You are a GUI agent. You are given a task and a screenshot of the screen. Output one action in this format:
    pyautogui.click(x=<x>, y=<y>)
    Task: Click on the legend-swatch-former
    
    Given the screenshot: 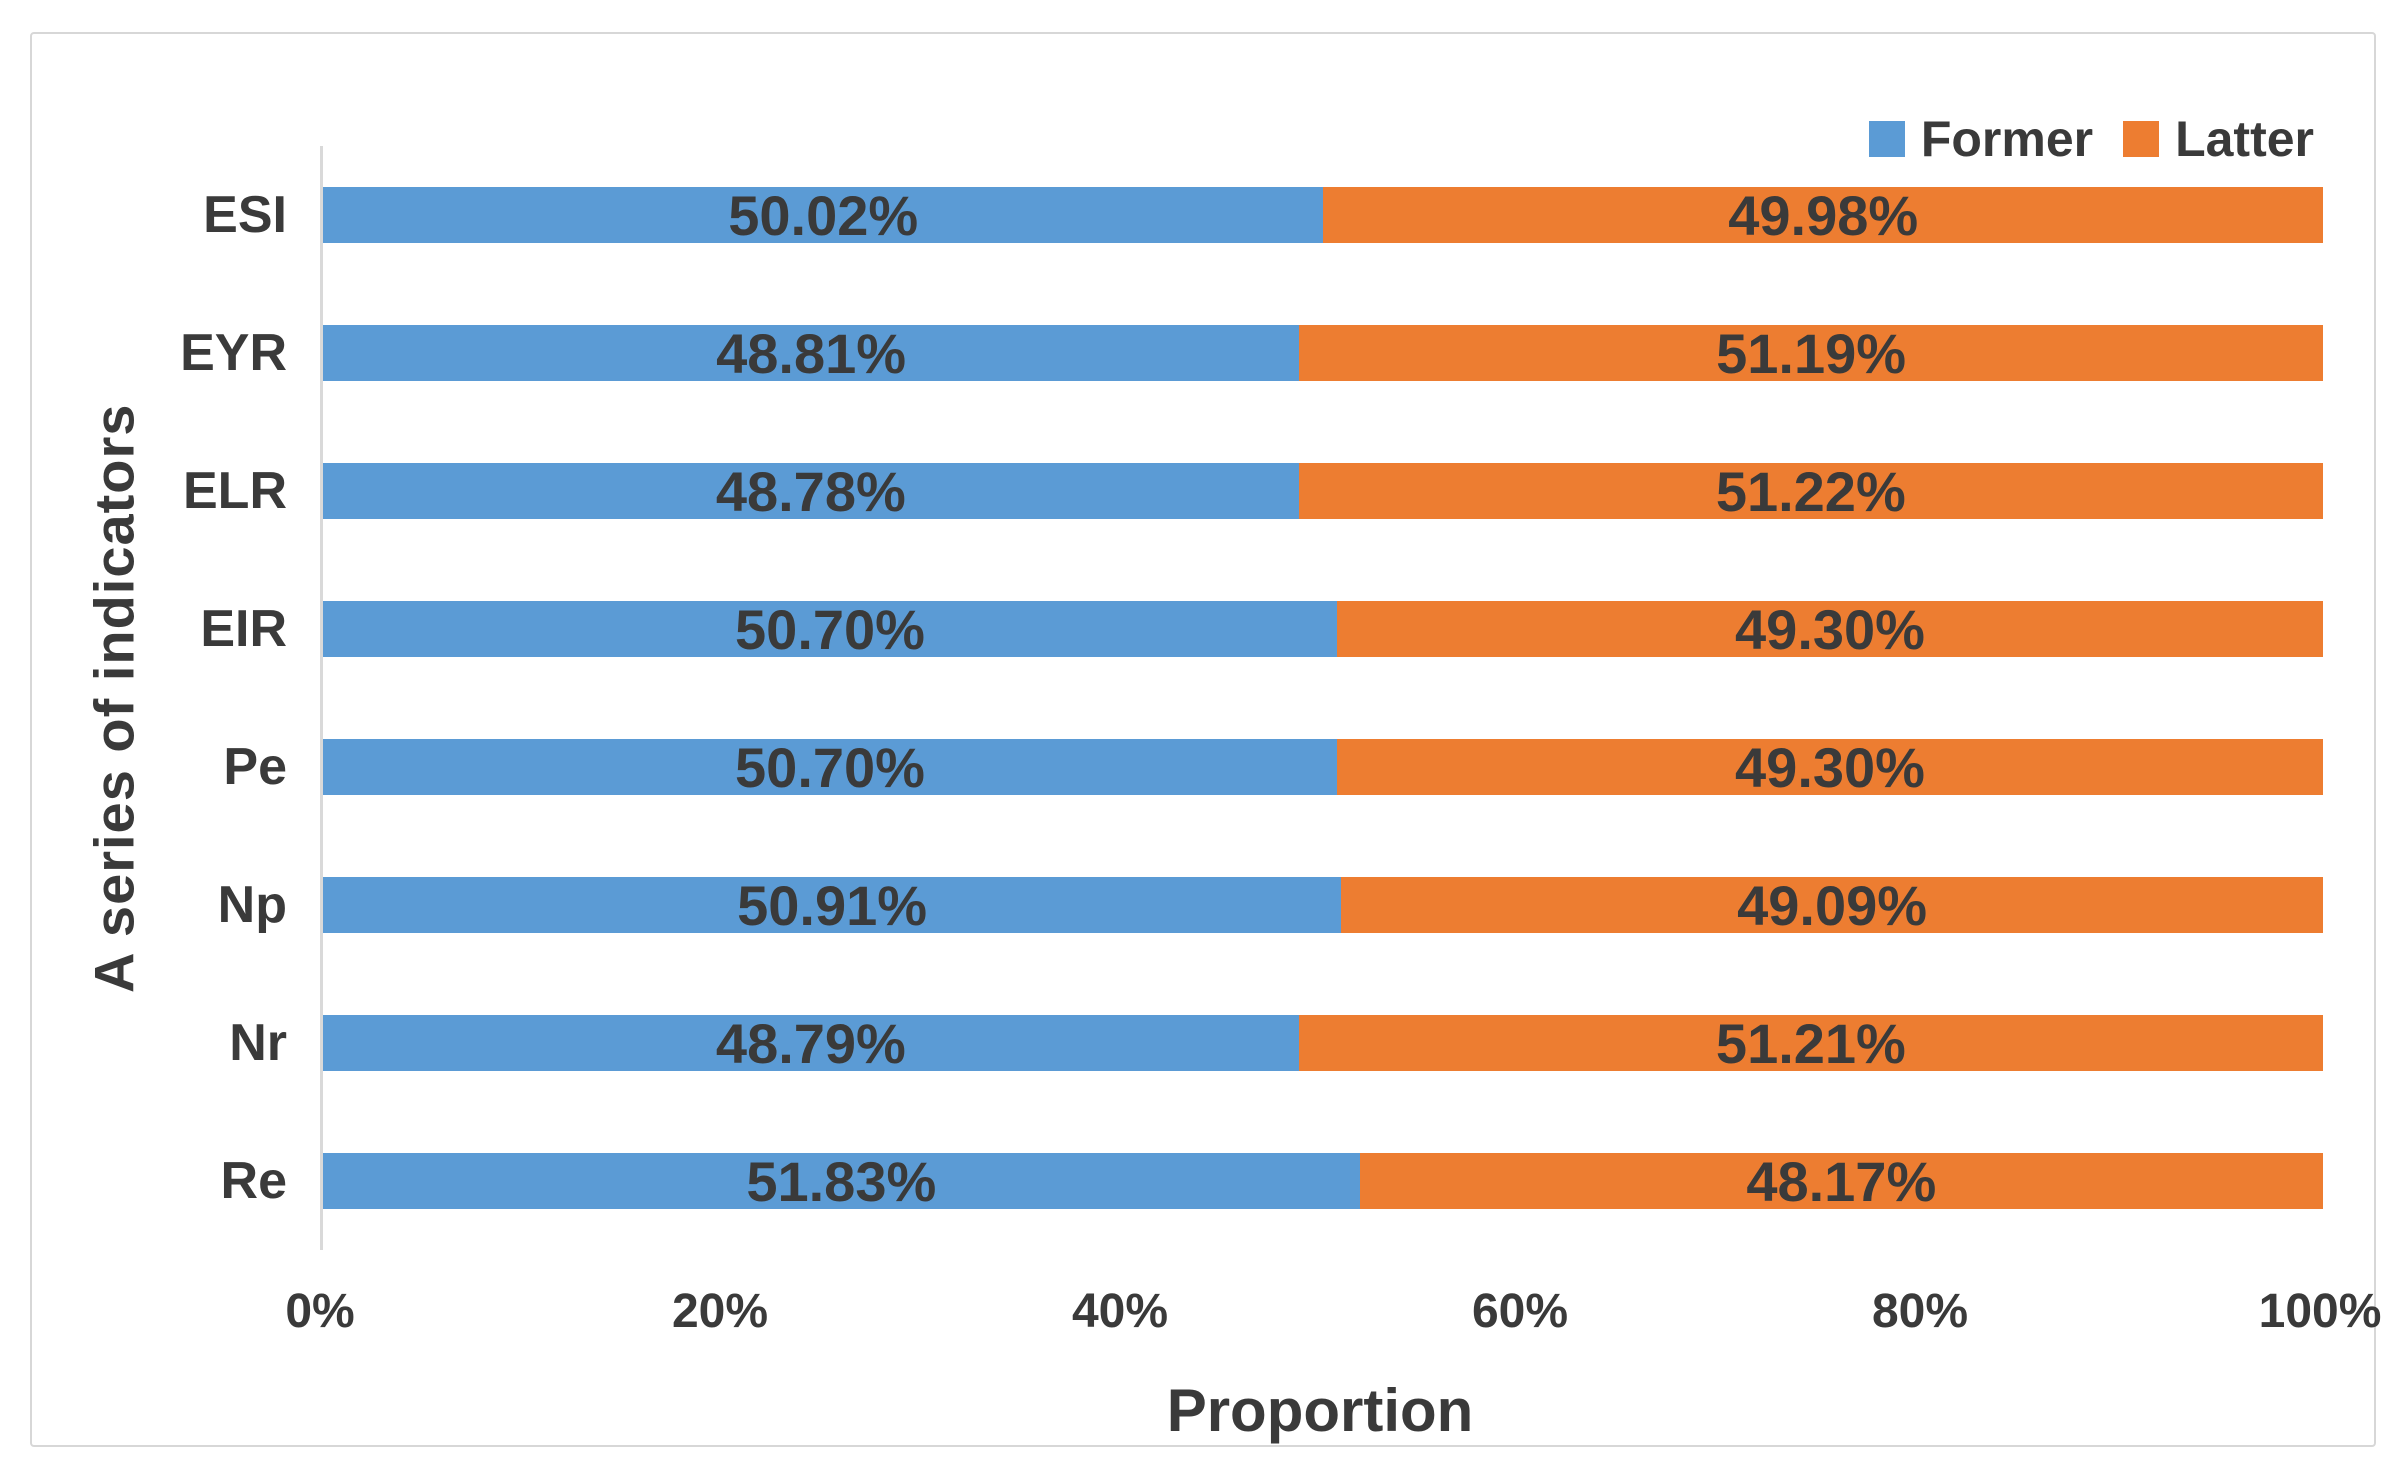 What is the action you would take?
    pyautogui.click(x=1886, y=139)
    